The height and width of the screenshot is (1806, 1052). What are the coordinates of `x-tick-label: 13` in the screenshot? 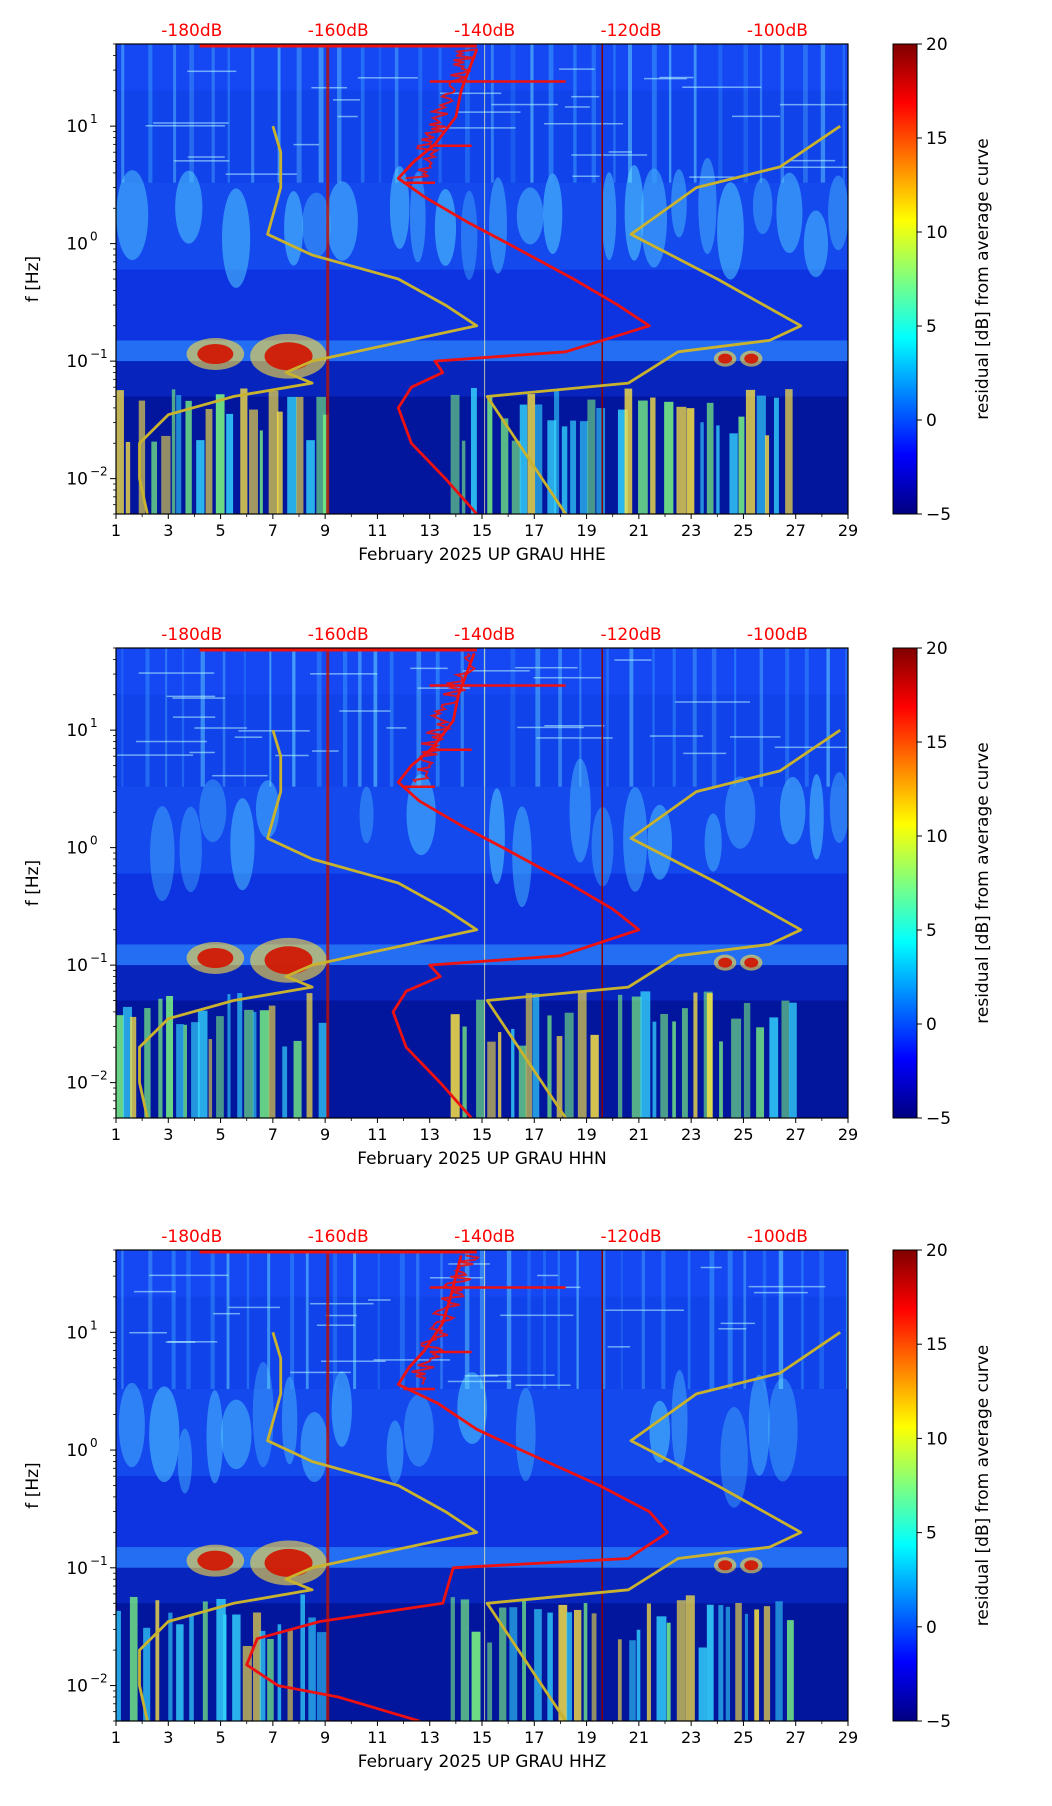 It's located at (430, 530).